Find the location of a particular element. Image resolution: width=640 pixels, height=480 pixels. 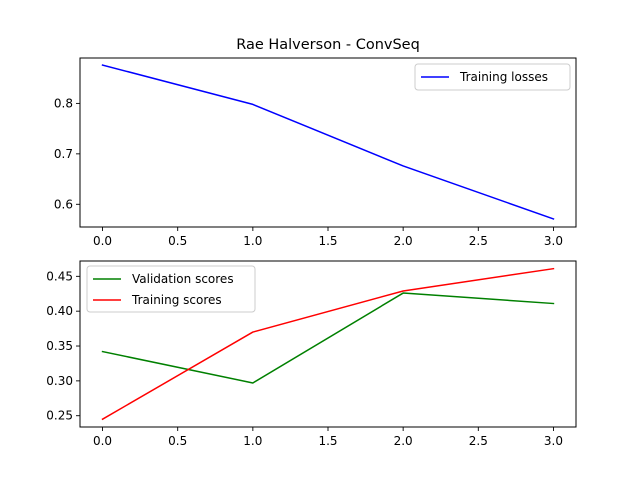

bottom-legend-box is located at coordinates (171, 289).